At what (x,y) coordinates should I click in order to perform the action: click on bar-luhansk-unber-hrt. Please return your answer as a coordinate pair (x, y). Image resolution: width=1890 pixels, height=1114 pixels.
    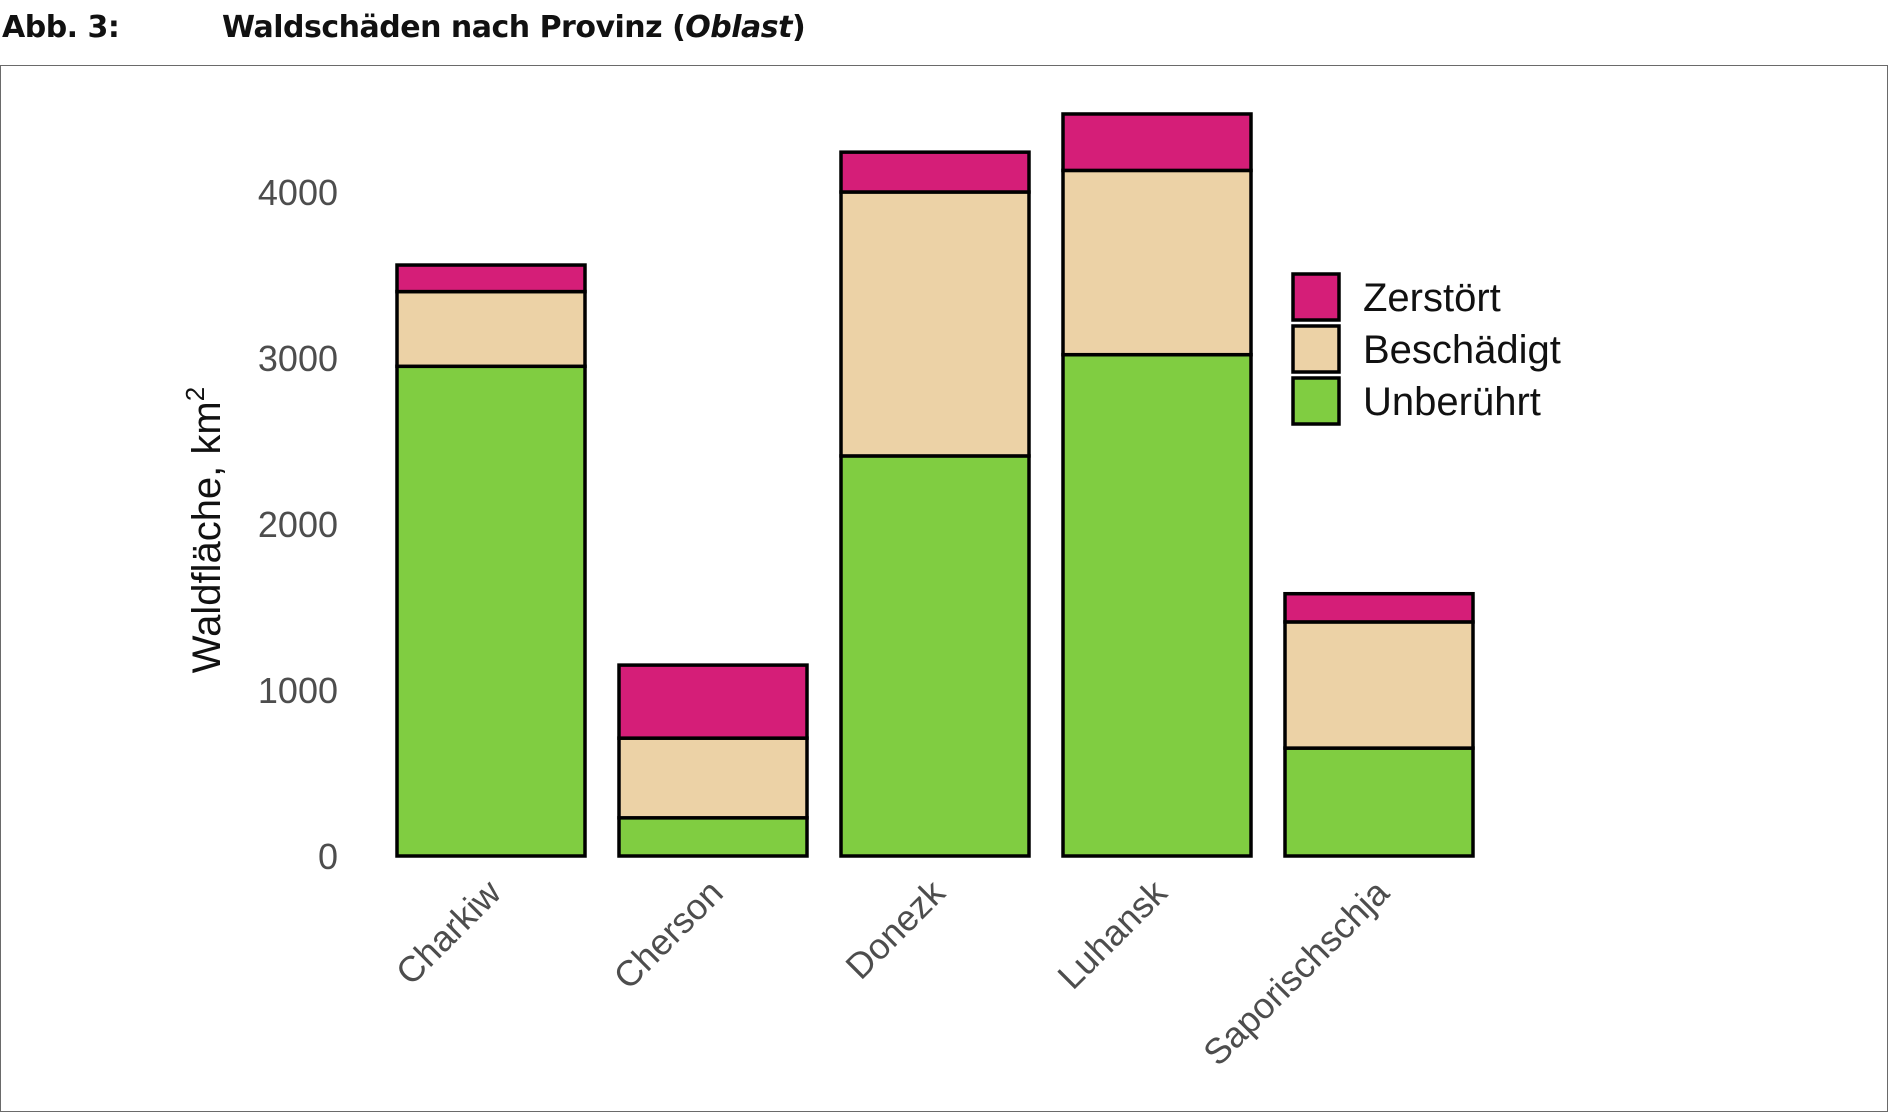
    Looking at the image, I should click on (1157, 605).